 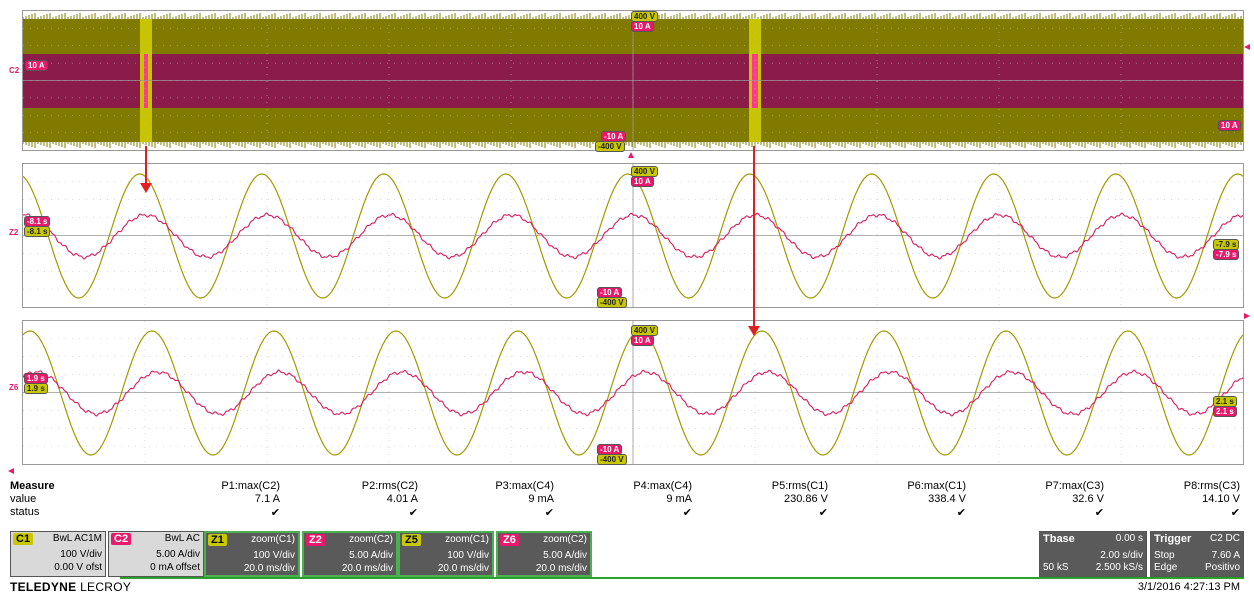 I want to click on descriptor-tag: Z6, so click(x=509, y=540).